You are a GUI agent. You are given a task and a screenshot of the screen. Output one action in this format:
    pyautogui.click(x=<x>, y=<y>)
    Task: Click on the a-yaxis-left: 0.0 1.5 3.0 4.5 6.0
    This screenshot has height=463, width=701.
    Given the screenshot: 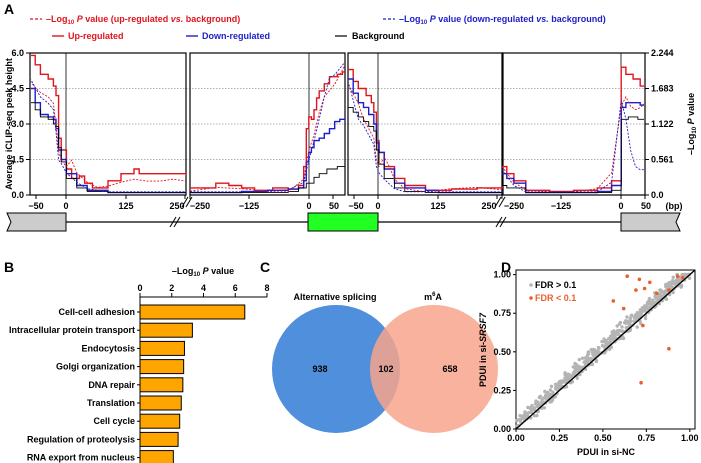 What is the action you would take?
    pyautogui.click(x=21, y=124)
    